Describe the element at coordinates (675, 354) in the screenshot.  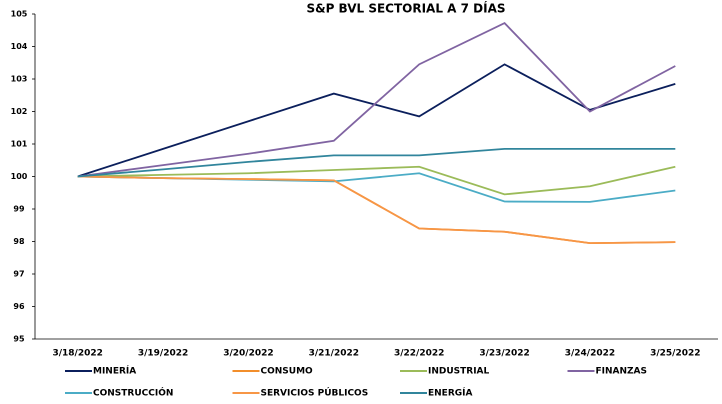
I see `x-tick-label: 3/25/2022` at that location.